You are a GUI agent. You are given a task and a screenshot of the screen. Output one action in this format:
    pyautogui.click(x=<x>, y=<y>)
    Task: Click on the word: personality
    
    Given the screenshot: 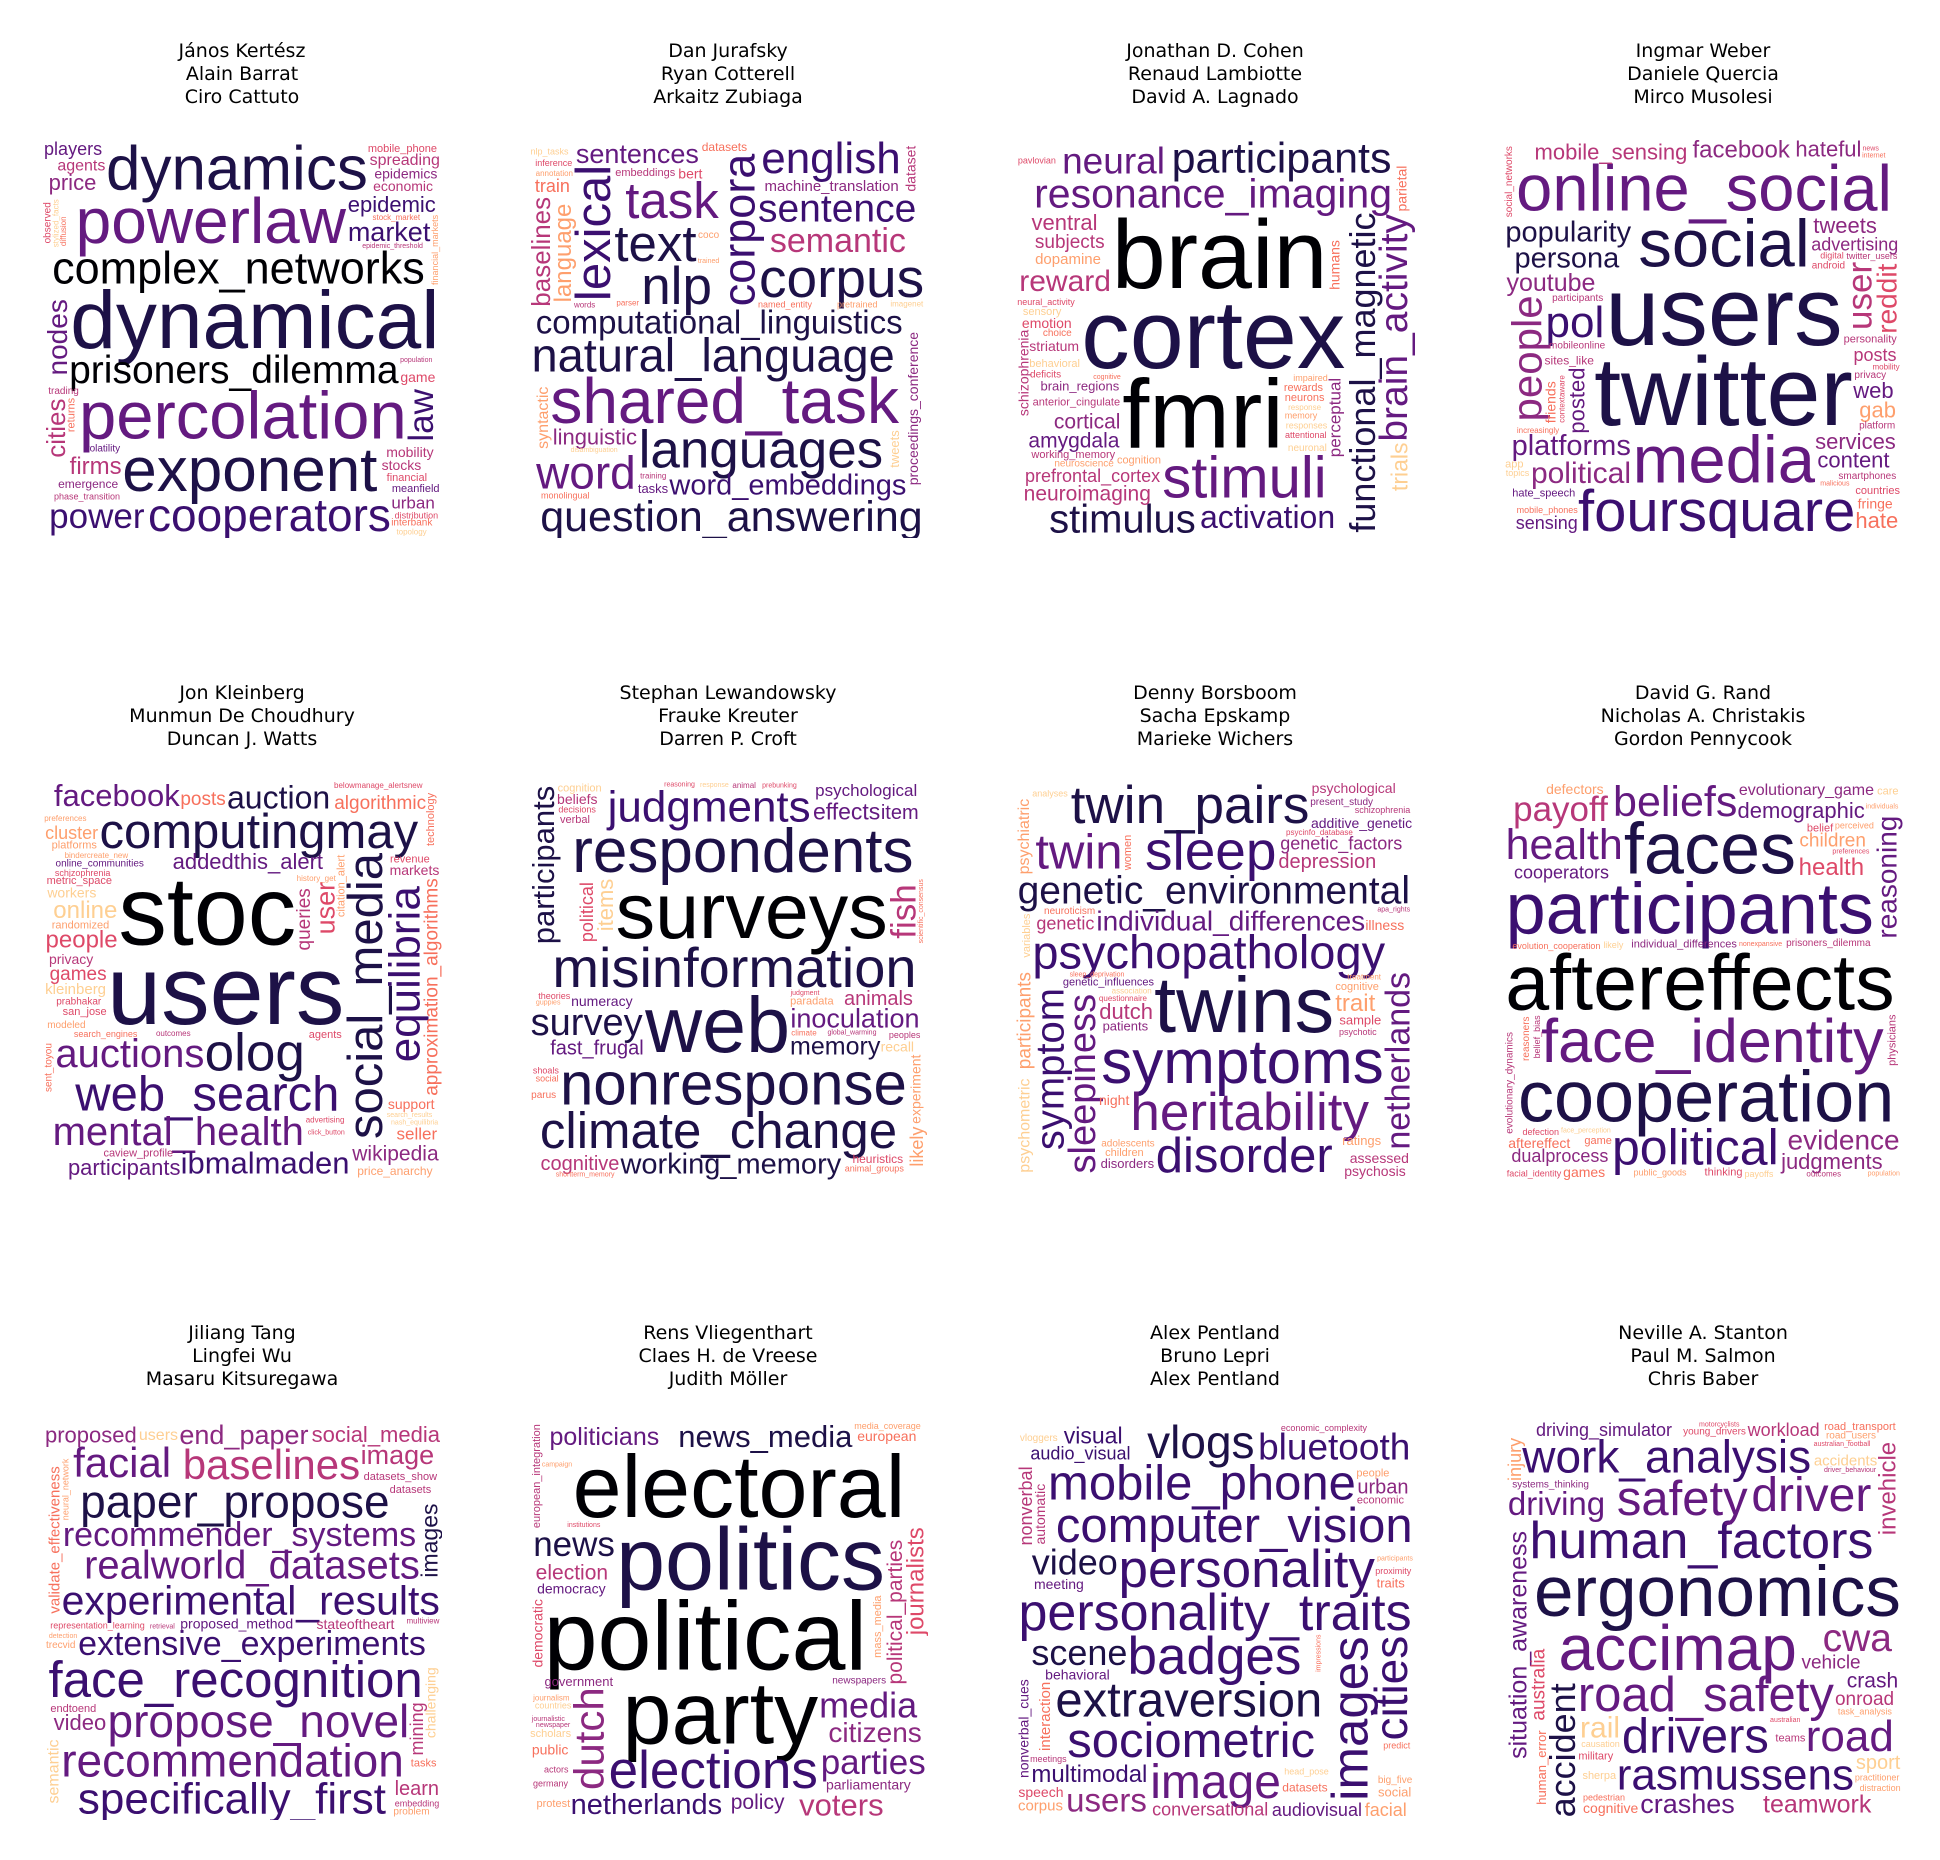 What is the action you would take?
    pyautogui.click(x=1247, y=1569)
    